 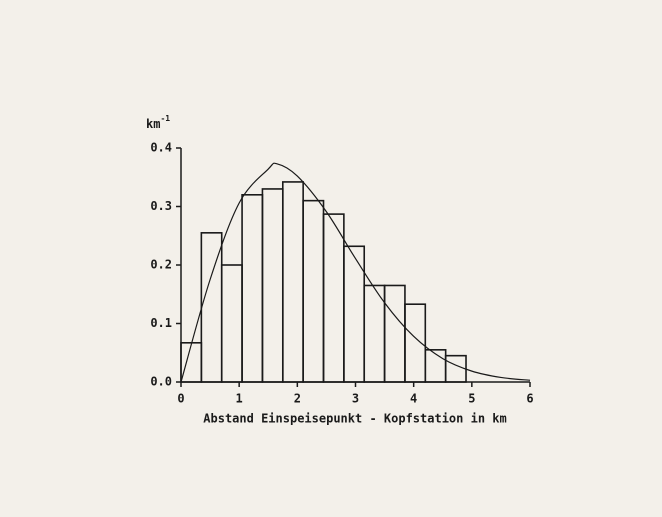 What do you see at coordinates (161, 148) in the screenshot?
I see `y-tick-label: 0.4` at bounding box center [161, 148].